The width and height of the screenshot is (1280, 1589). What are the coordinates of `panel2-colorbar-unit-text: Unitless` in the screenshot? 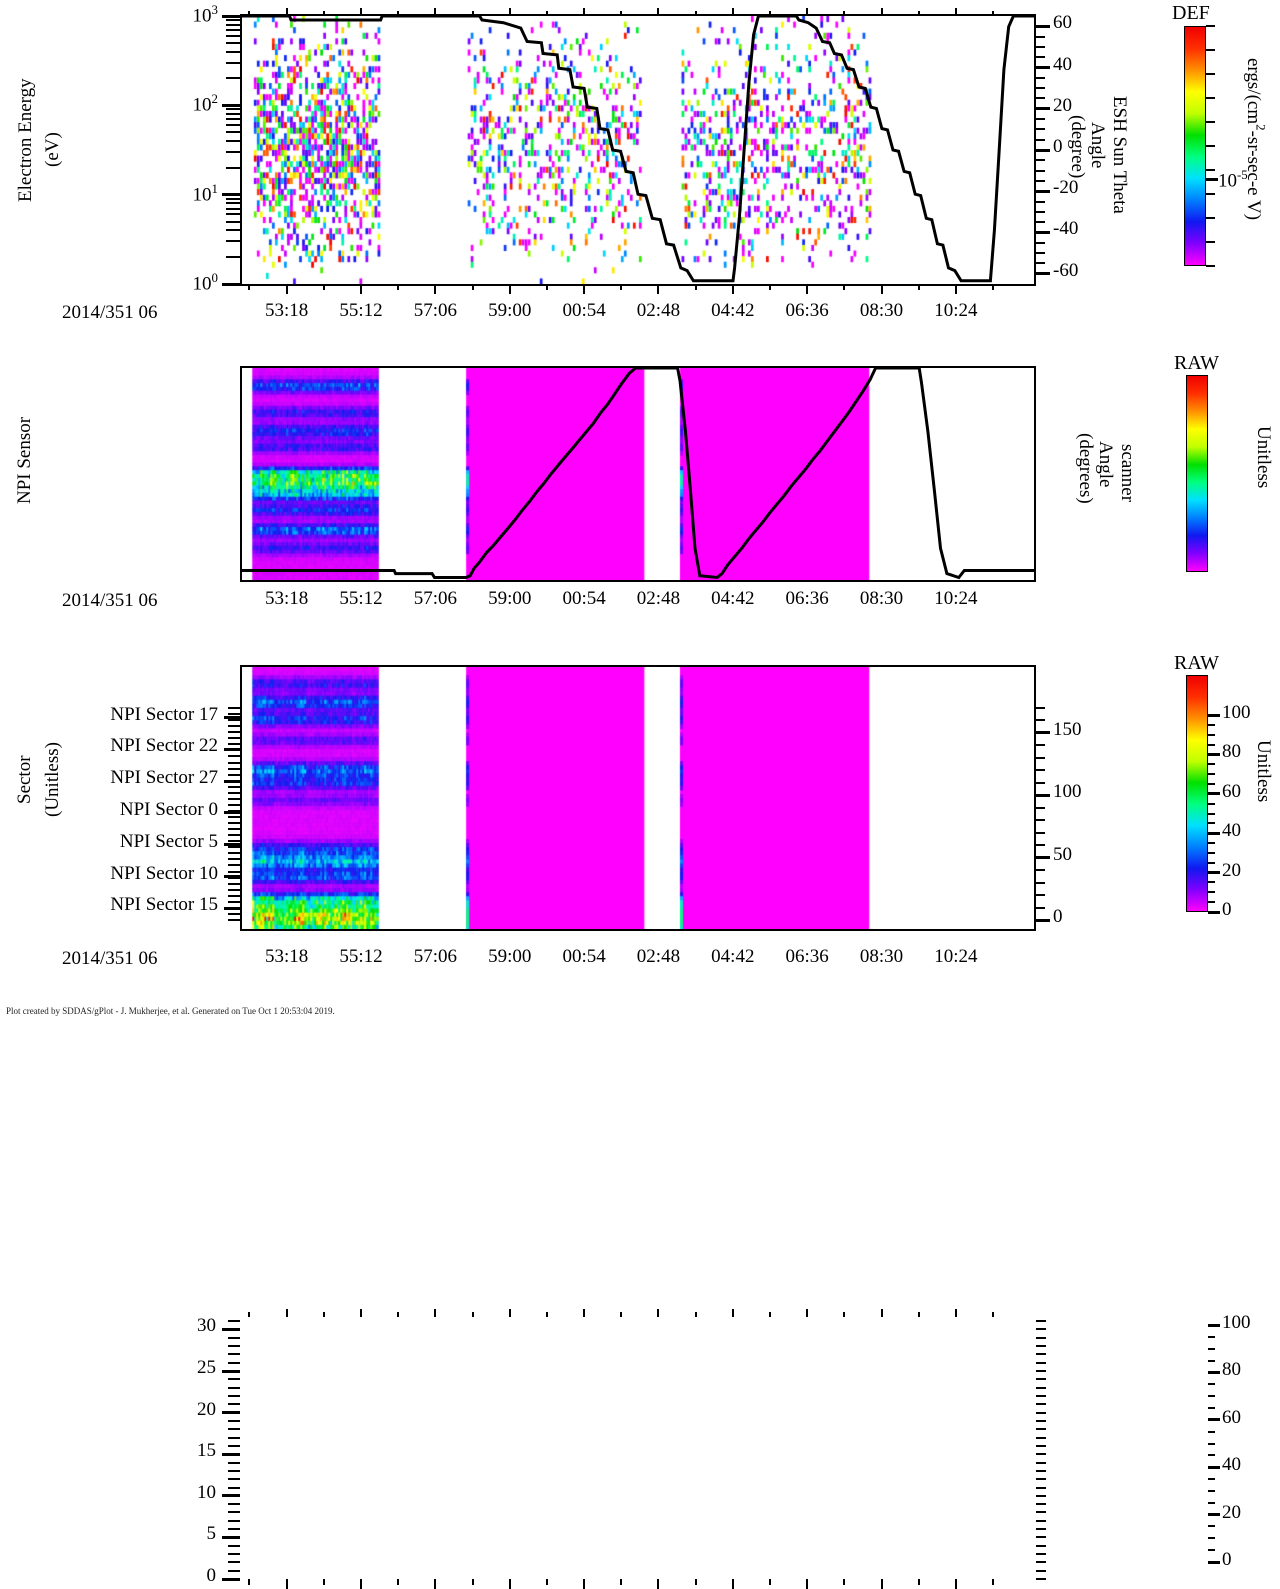 It's located at (1263, 457).